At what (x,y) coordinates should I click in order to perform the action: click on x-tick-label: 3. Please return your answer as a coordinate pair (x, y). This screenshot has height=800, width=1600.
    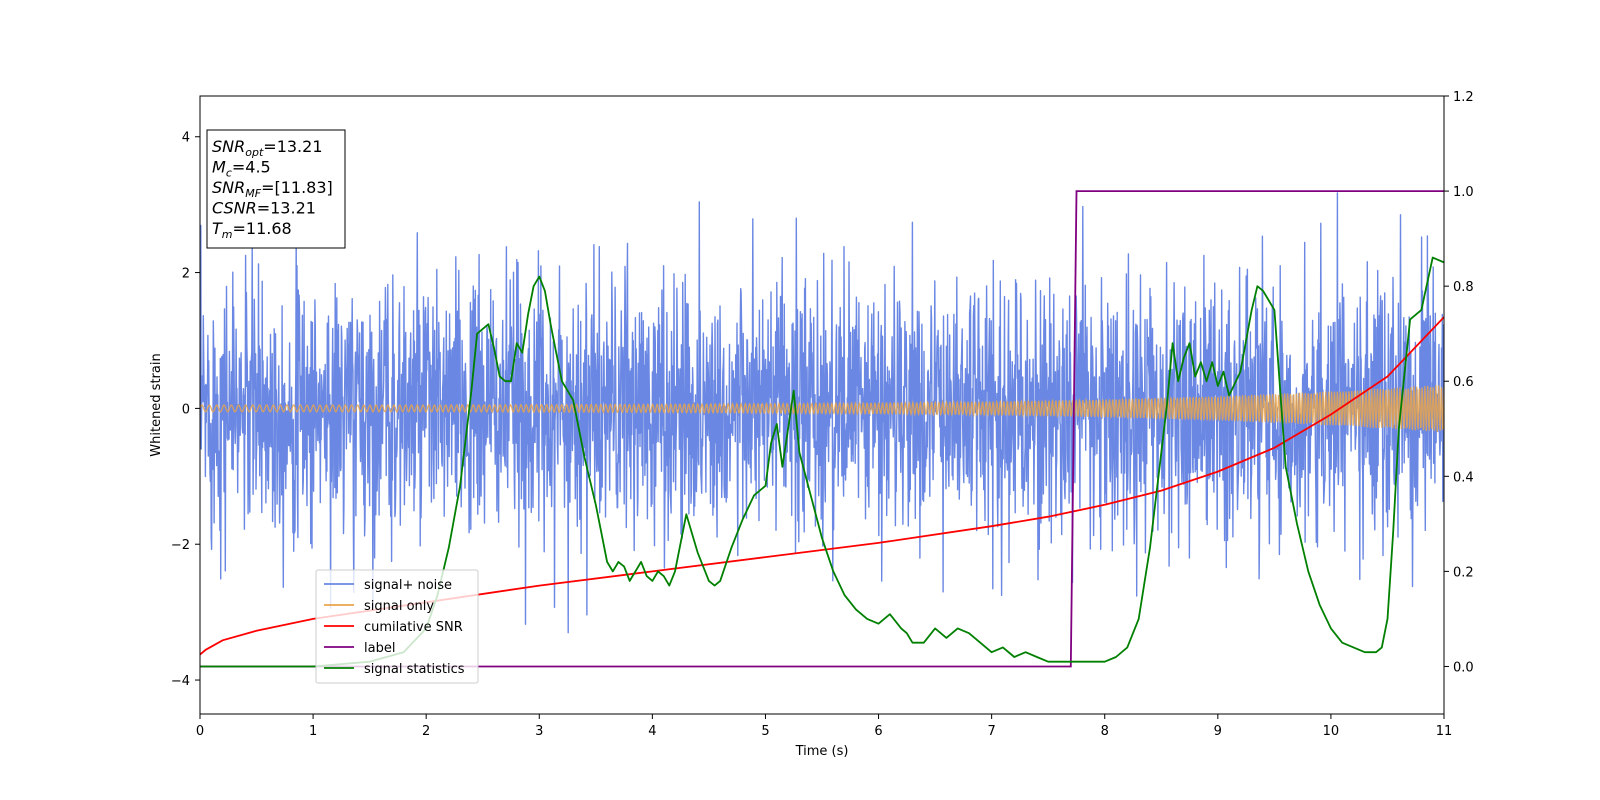
    Looking at the image, I should click on (539, 731).